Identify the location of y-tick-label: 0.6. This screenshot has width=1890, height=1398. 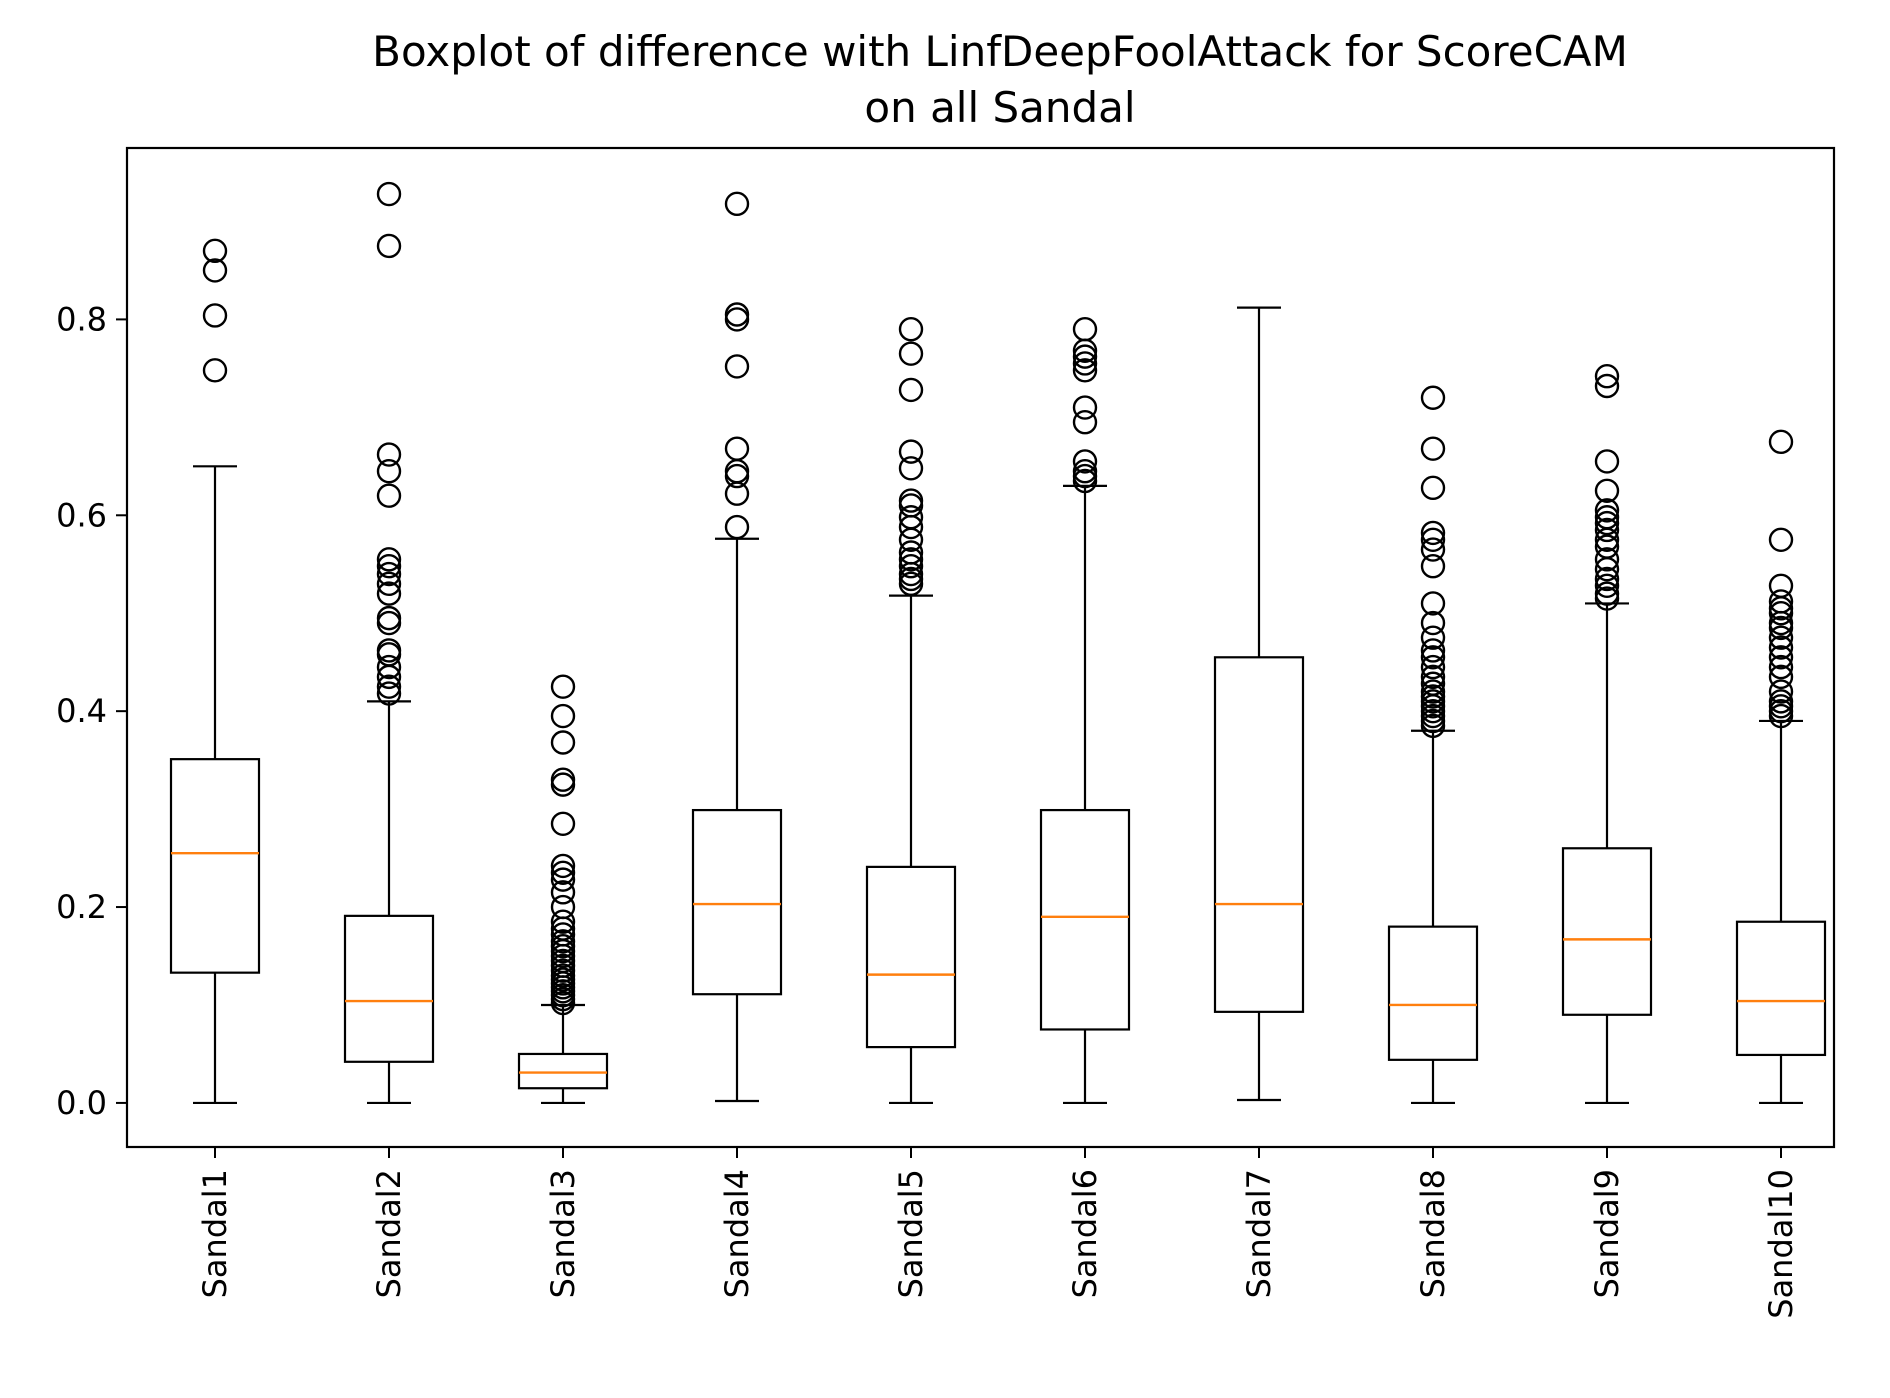
(81, 515).